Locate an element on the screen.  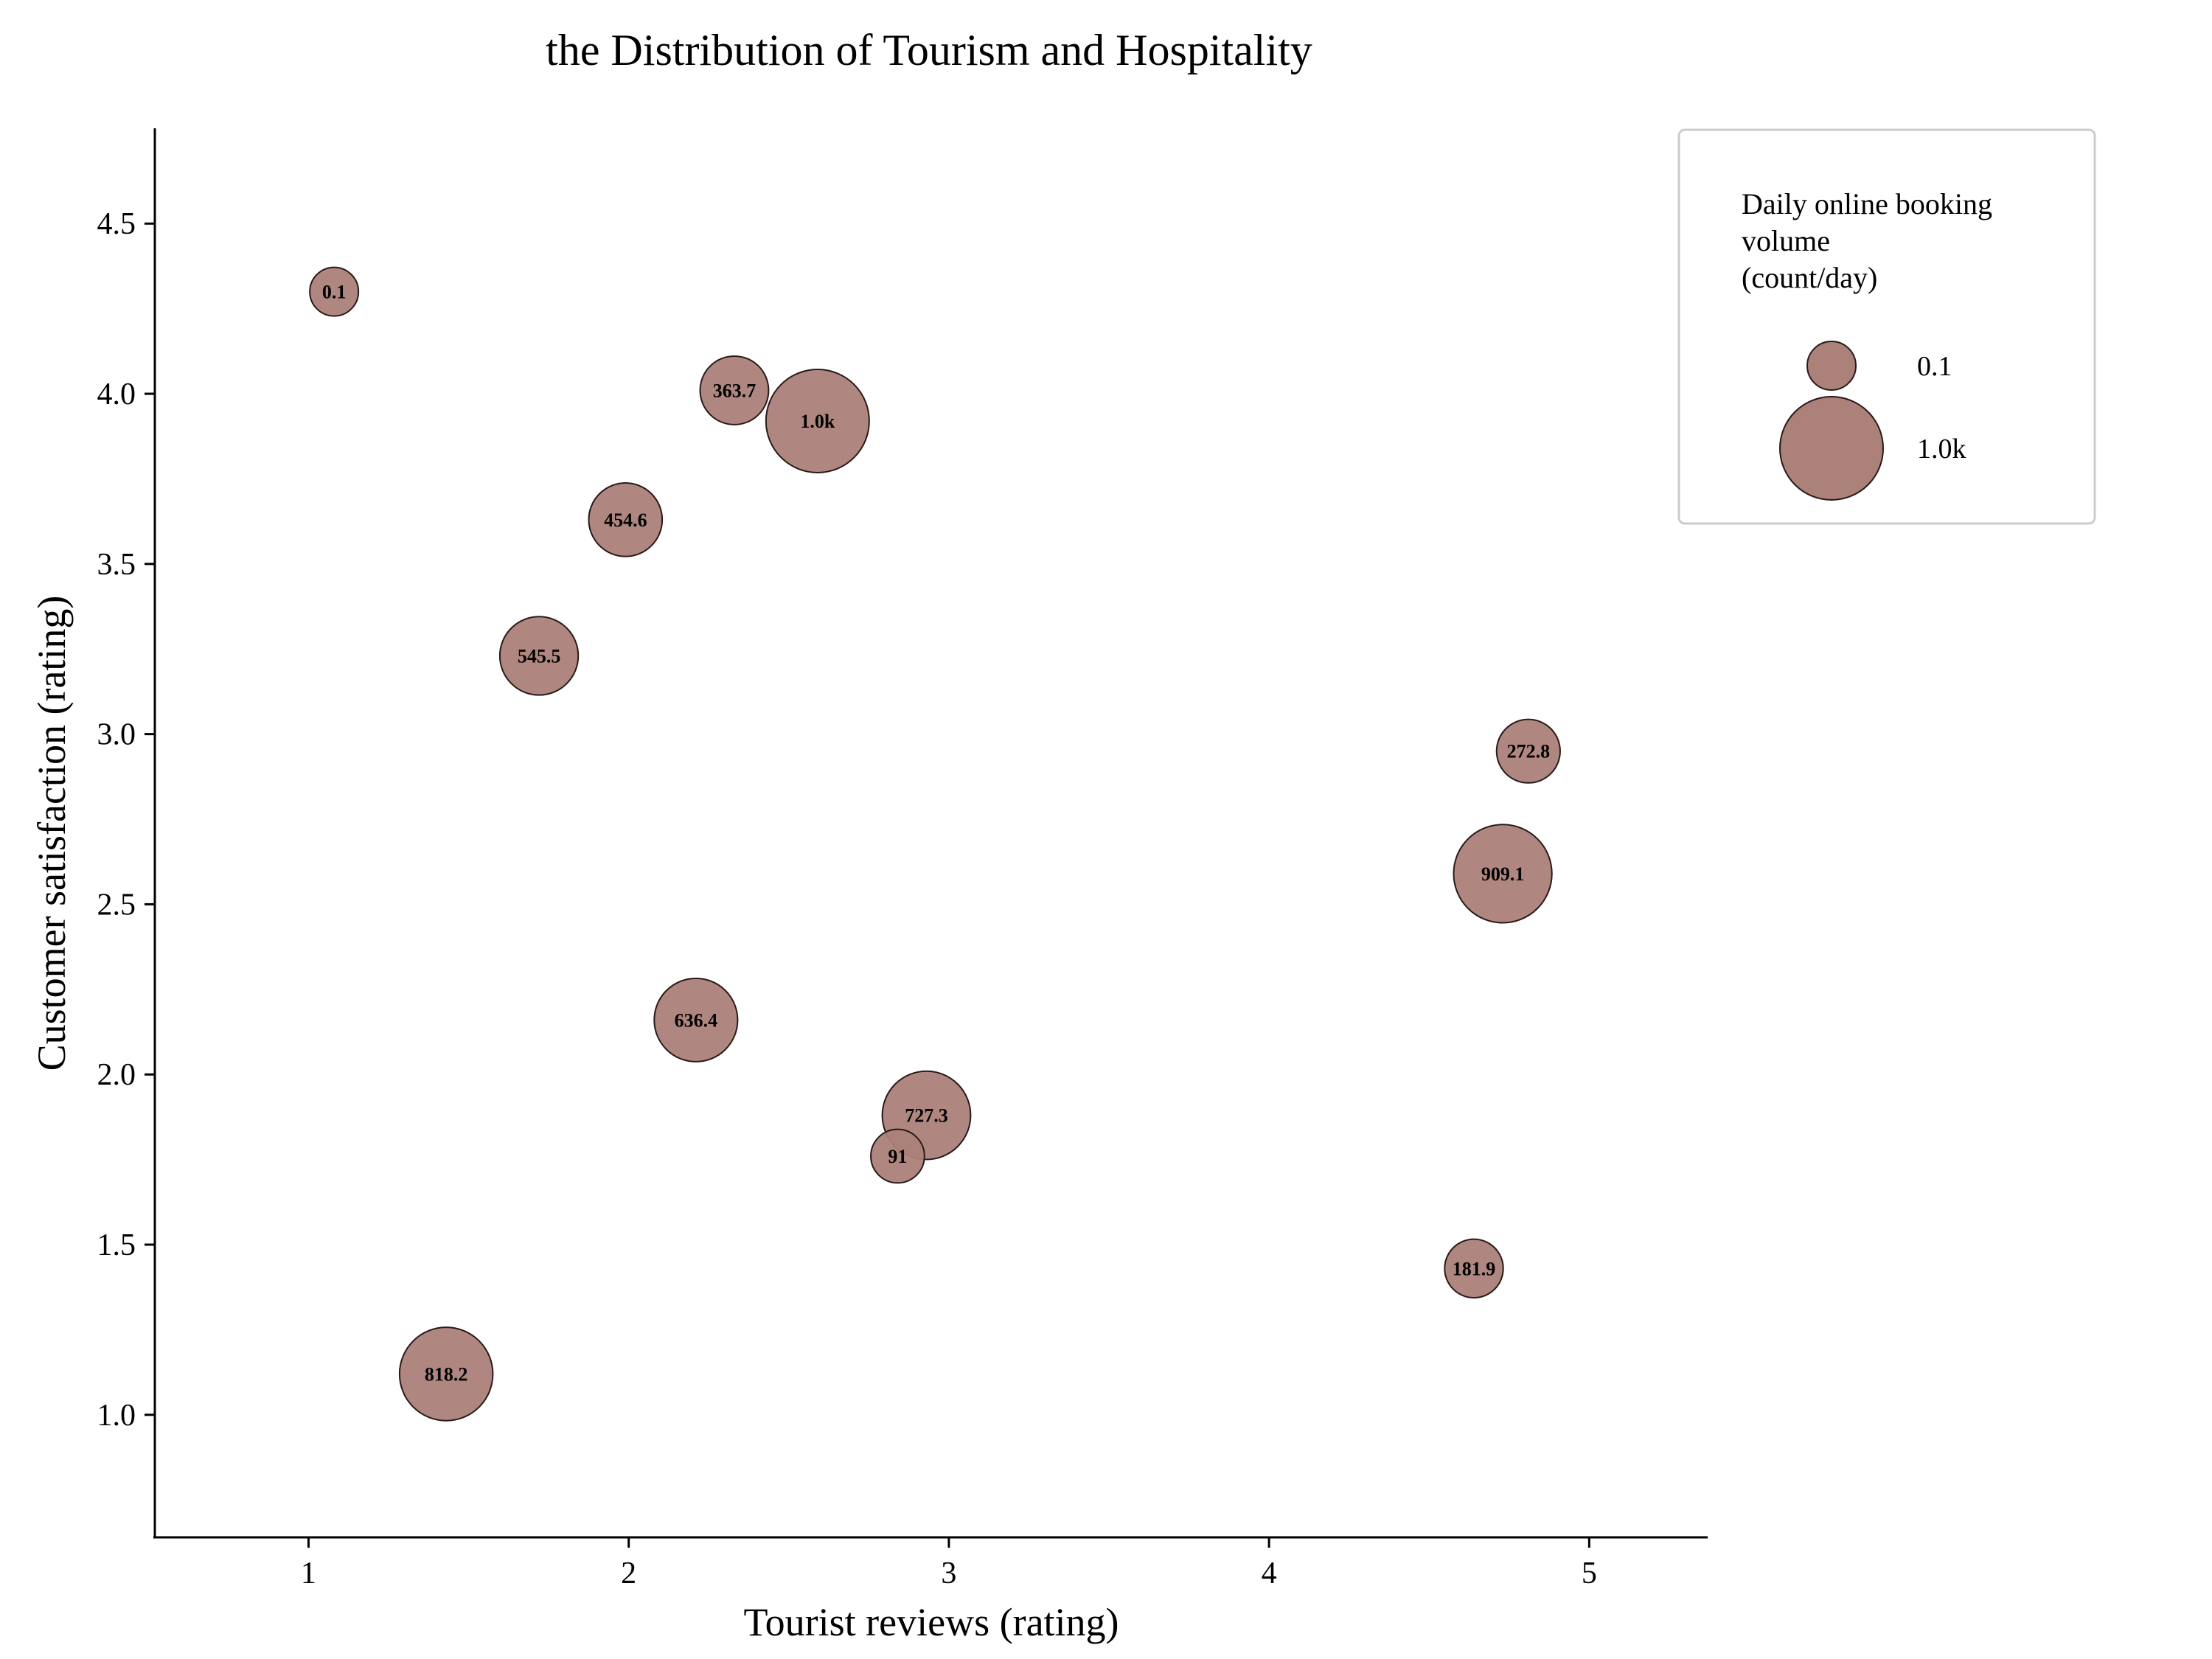
y-tick-label: 2.0 is located at coordinates (116, 1075).